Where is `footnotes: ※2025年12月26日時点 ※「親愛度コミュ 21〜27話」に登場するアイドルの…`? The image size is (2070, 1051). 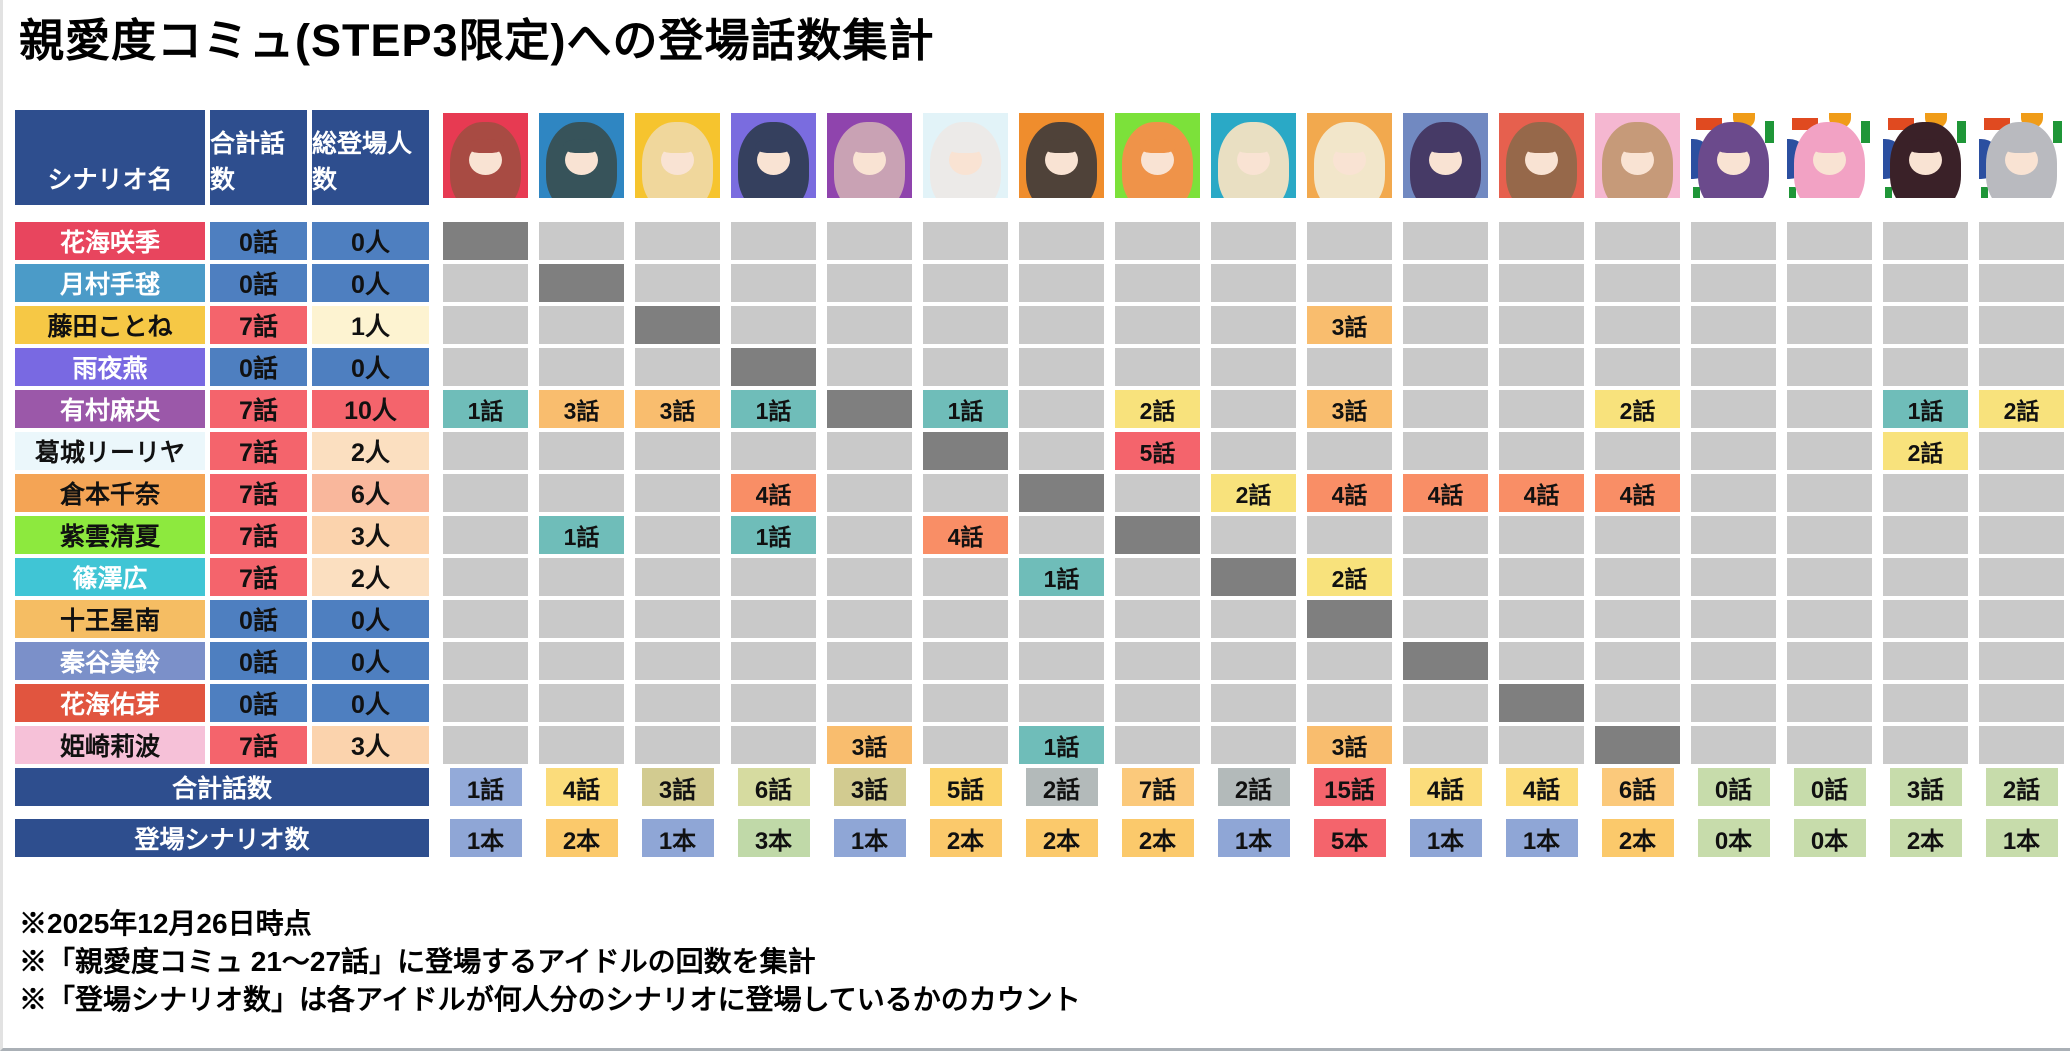
footnotes: ※2025年12月26日時点 ※「親愛度コミュ 21〜27話」に登場するアイドルの… is located at coordinates (550, 962).